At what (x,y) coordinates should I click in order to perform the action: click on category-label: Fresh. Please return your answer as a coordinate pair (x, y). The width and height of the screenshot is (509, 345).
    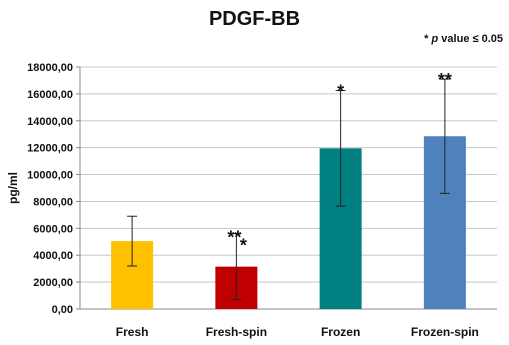
    Looking at the image, I should click on (132, 332).